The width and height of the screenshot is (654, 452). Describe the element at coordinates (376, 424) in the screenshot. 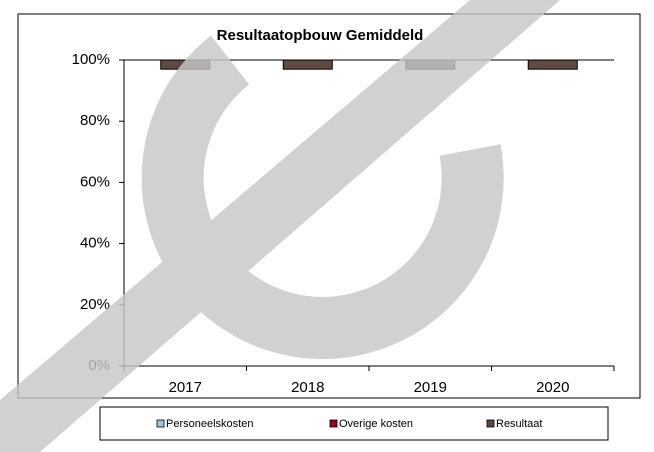

I see `legend-label: Overige kosten` at that location.